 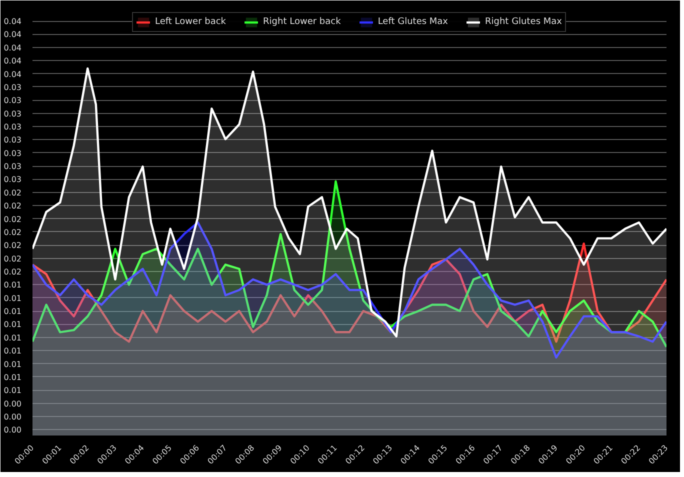 I want to click on legend-label: Right Glutes Max, so click(x=523, y=22).